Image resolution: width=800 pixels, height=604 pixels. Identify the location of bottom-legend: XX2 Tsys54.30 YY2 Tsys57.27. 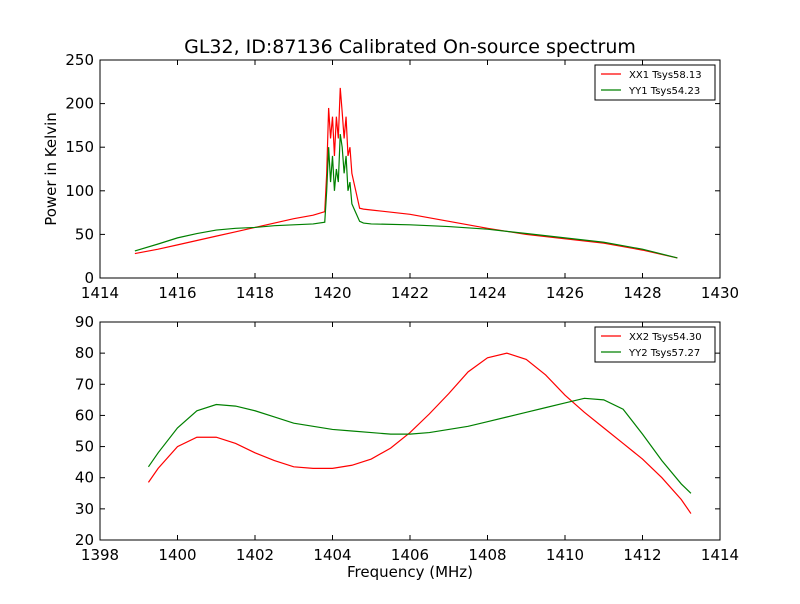
(655, 344).